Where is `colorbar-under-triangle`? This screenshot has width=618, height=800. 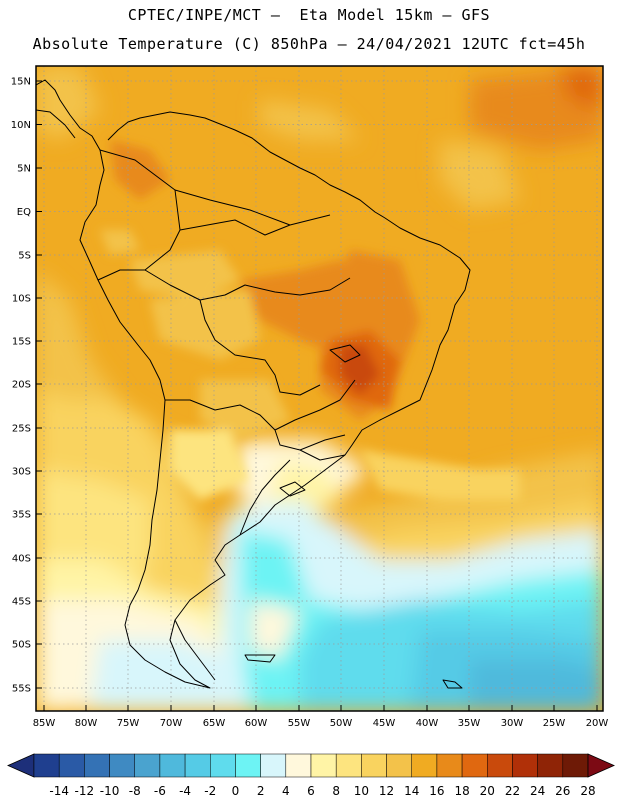
colorbar-under-triangle is located at coordinates (21, 765).